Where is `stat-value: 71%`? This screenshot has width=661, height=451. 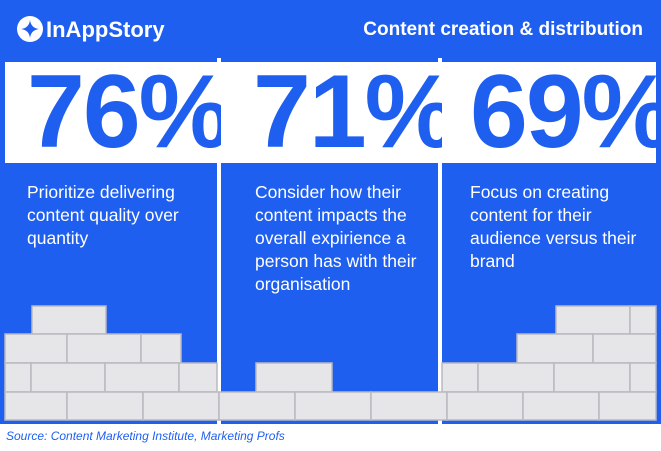
stat-value: 71% is located at coordinates (339, 112).